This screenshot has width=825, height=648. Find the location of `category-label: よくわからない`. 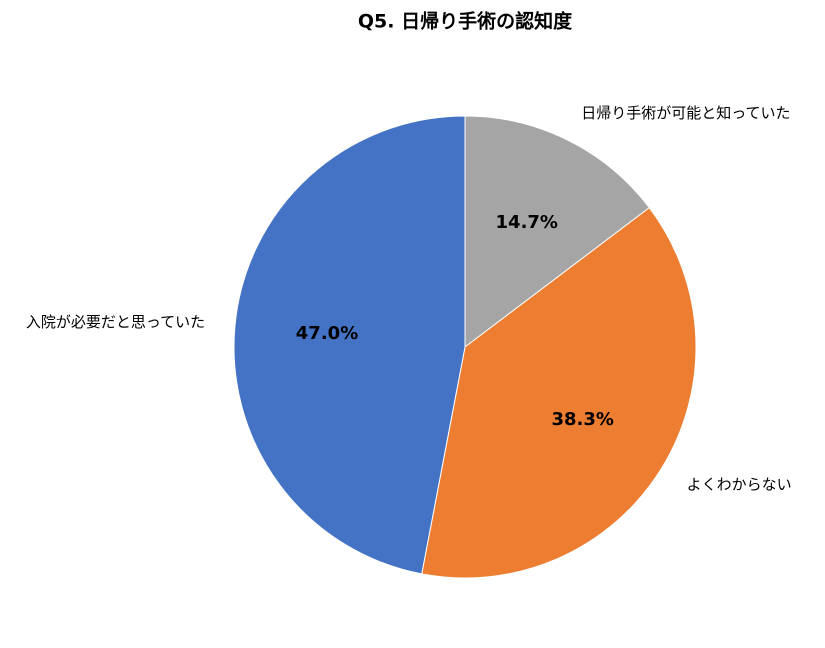

category-label: よくわからない is located at coordinates (739, 484).